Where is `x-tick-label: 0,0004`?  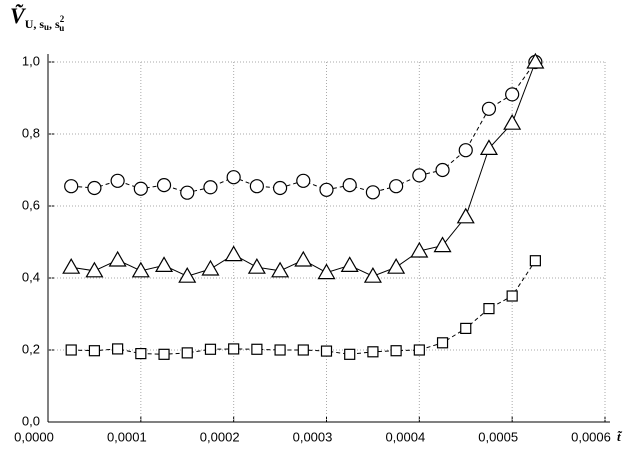 x-tick-label: 0,0004 is located at coordinates (405, 436).